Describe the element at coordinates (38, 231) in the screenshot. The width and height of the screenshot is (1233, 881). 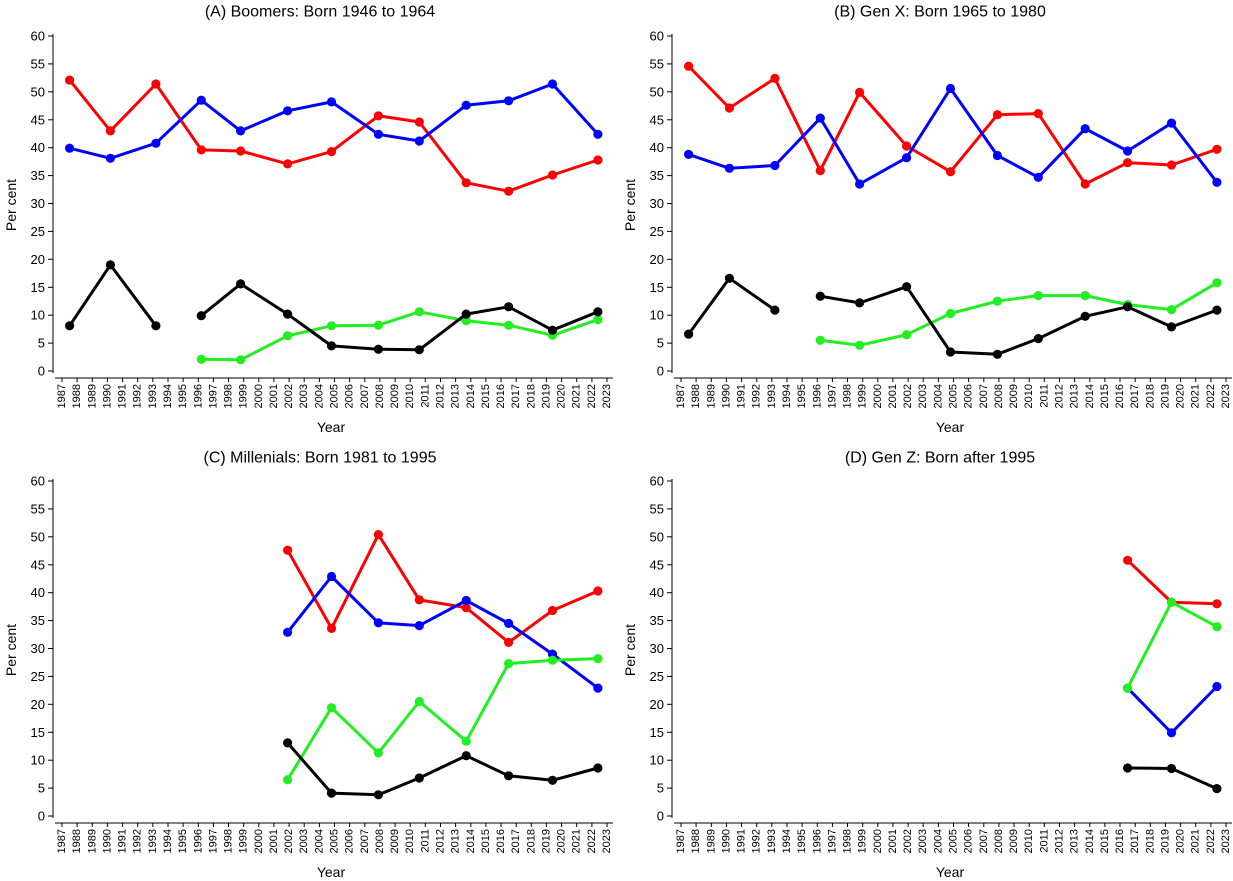
I see `y-tick-label: 25` at that location.